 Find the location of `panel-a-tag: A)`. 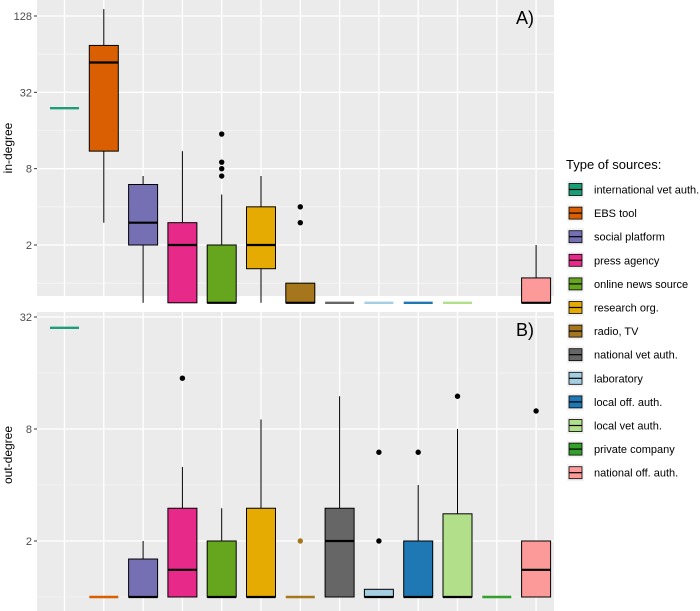

panel-a-tag: A) is located at coordinates (525, 18).